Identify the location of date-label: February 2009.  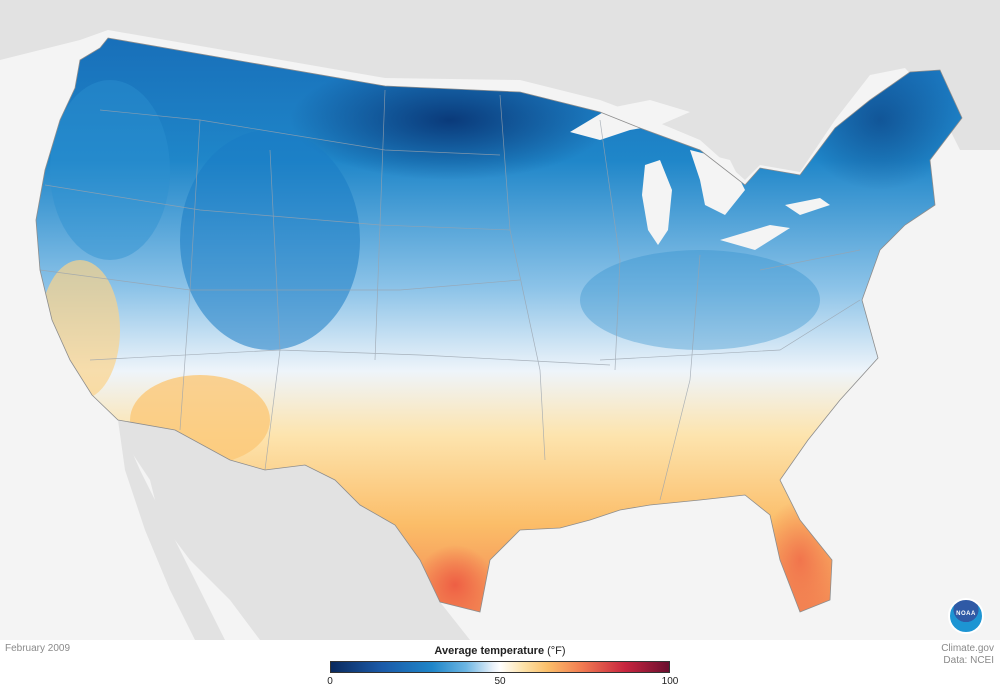
(38, 648).